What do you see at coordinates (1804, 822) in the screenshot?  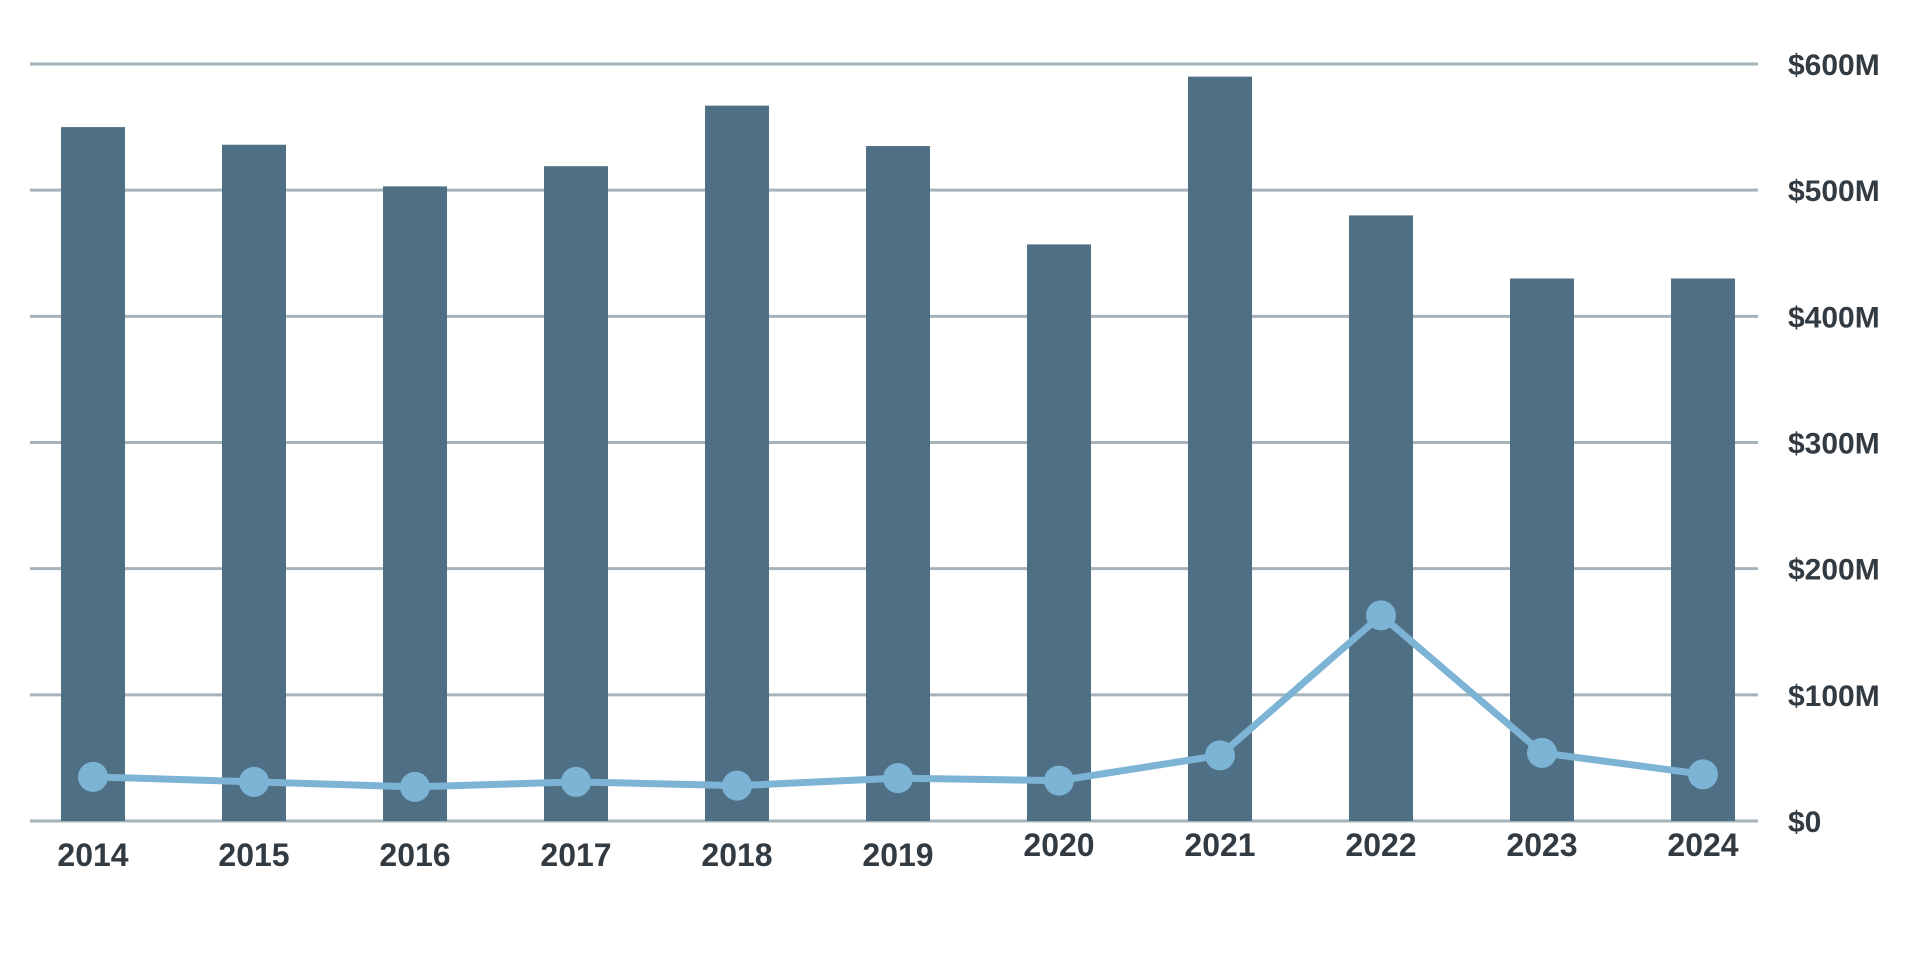 I see `y-tick-label: $0` at bounding box center [1804, 822].